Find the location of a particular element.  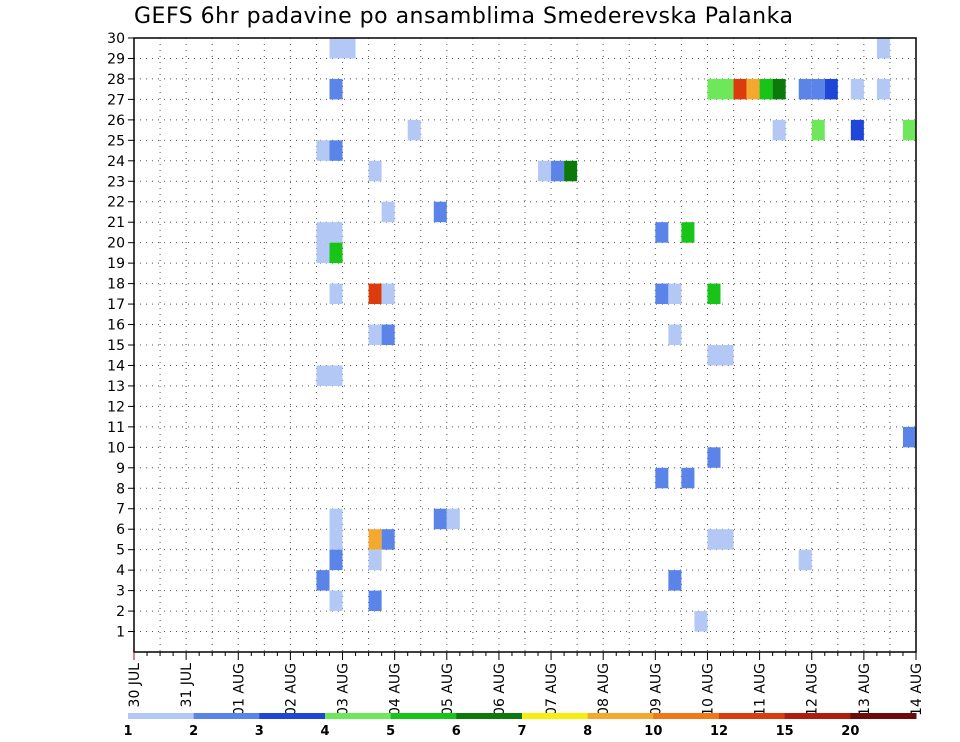

x-tick-label: 03 AUG is located at coordinates (344, 689).